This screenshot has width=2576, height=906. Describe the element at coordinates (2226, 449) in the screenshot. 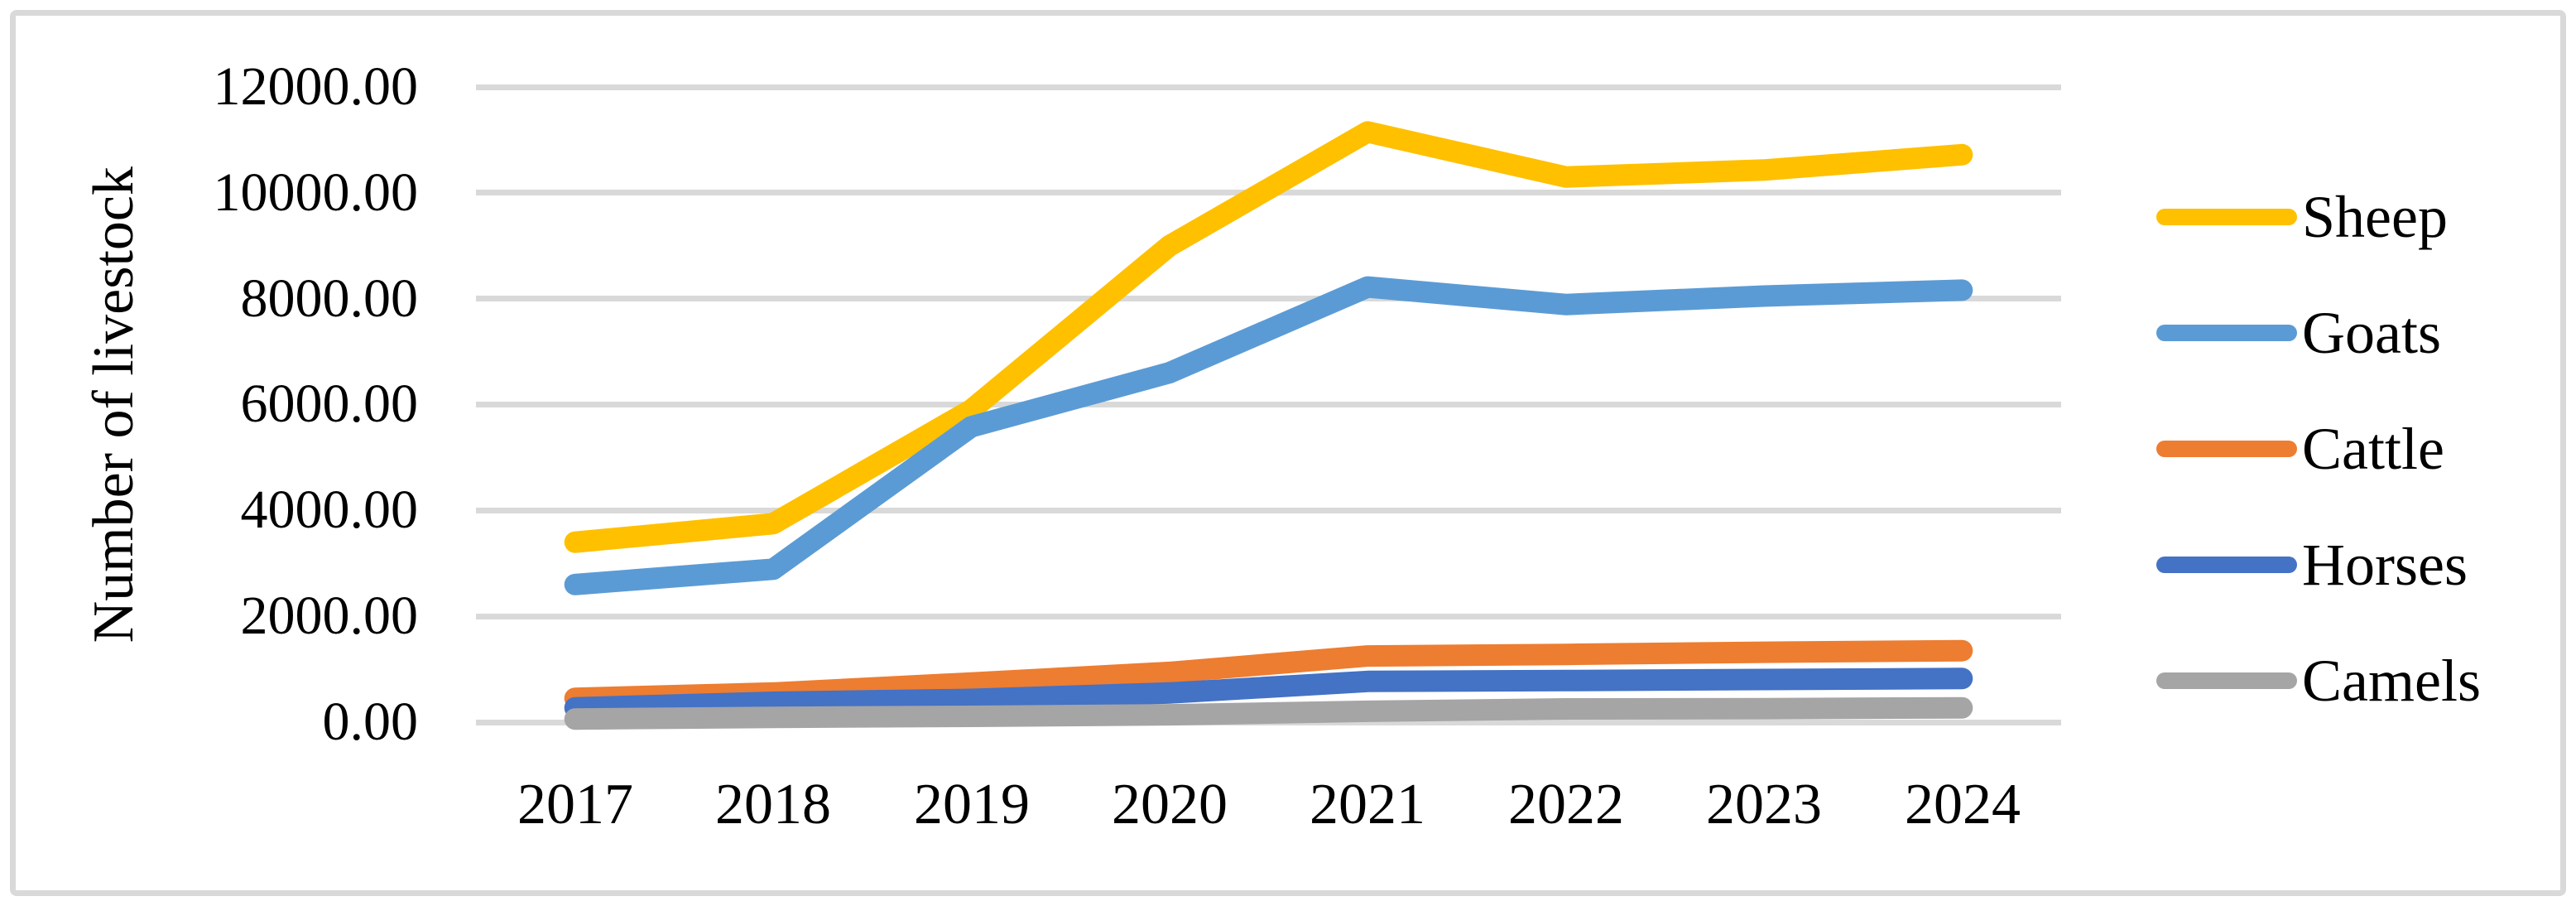

I see `legend-swatch-cattle` at that location.